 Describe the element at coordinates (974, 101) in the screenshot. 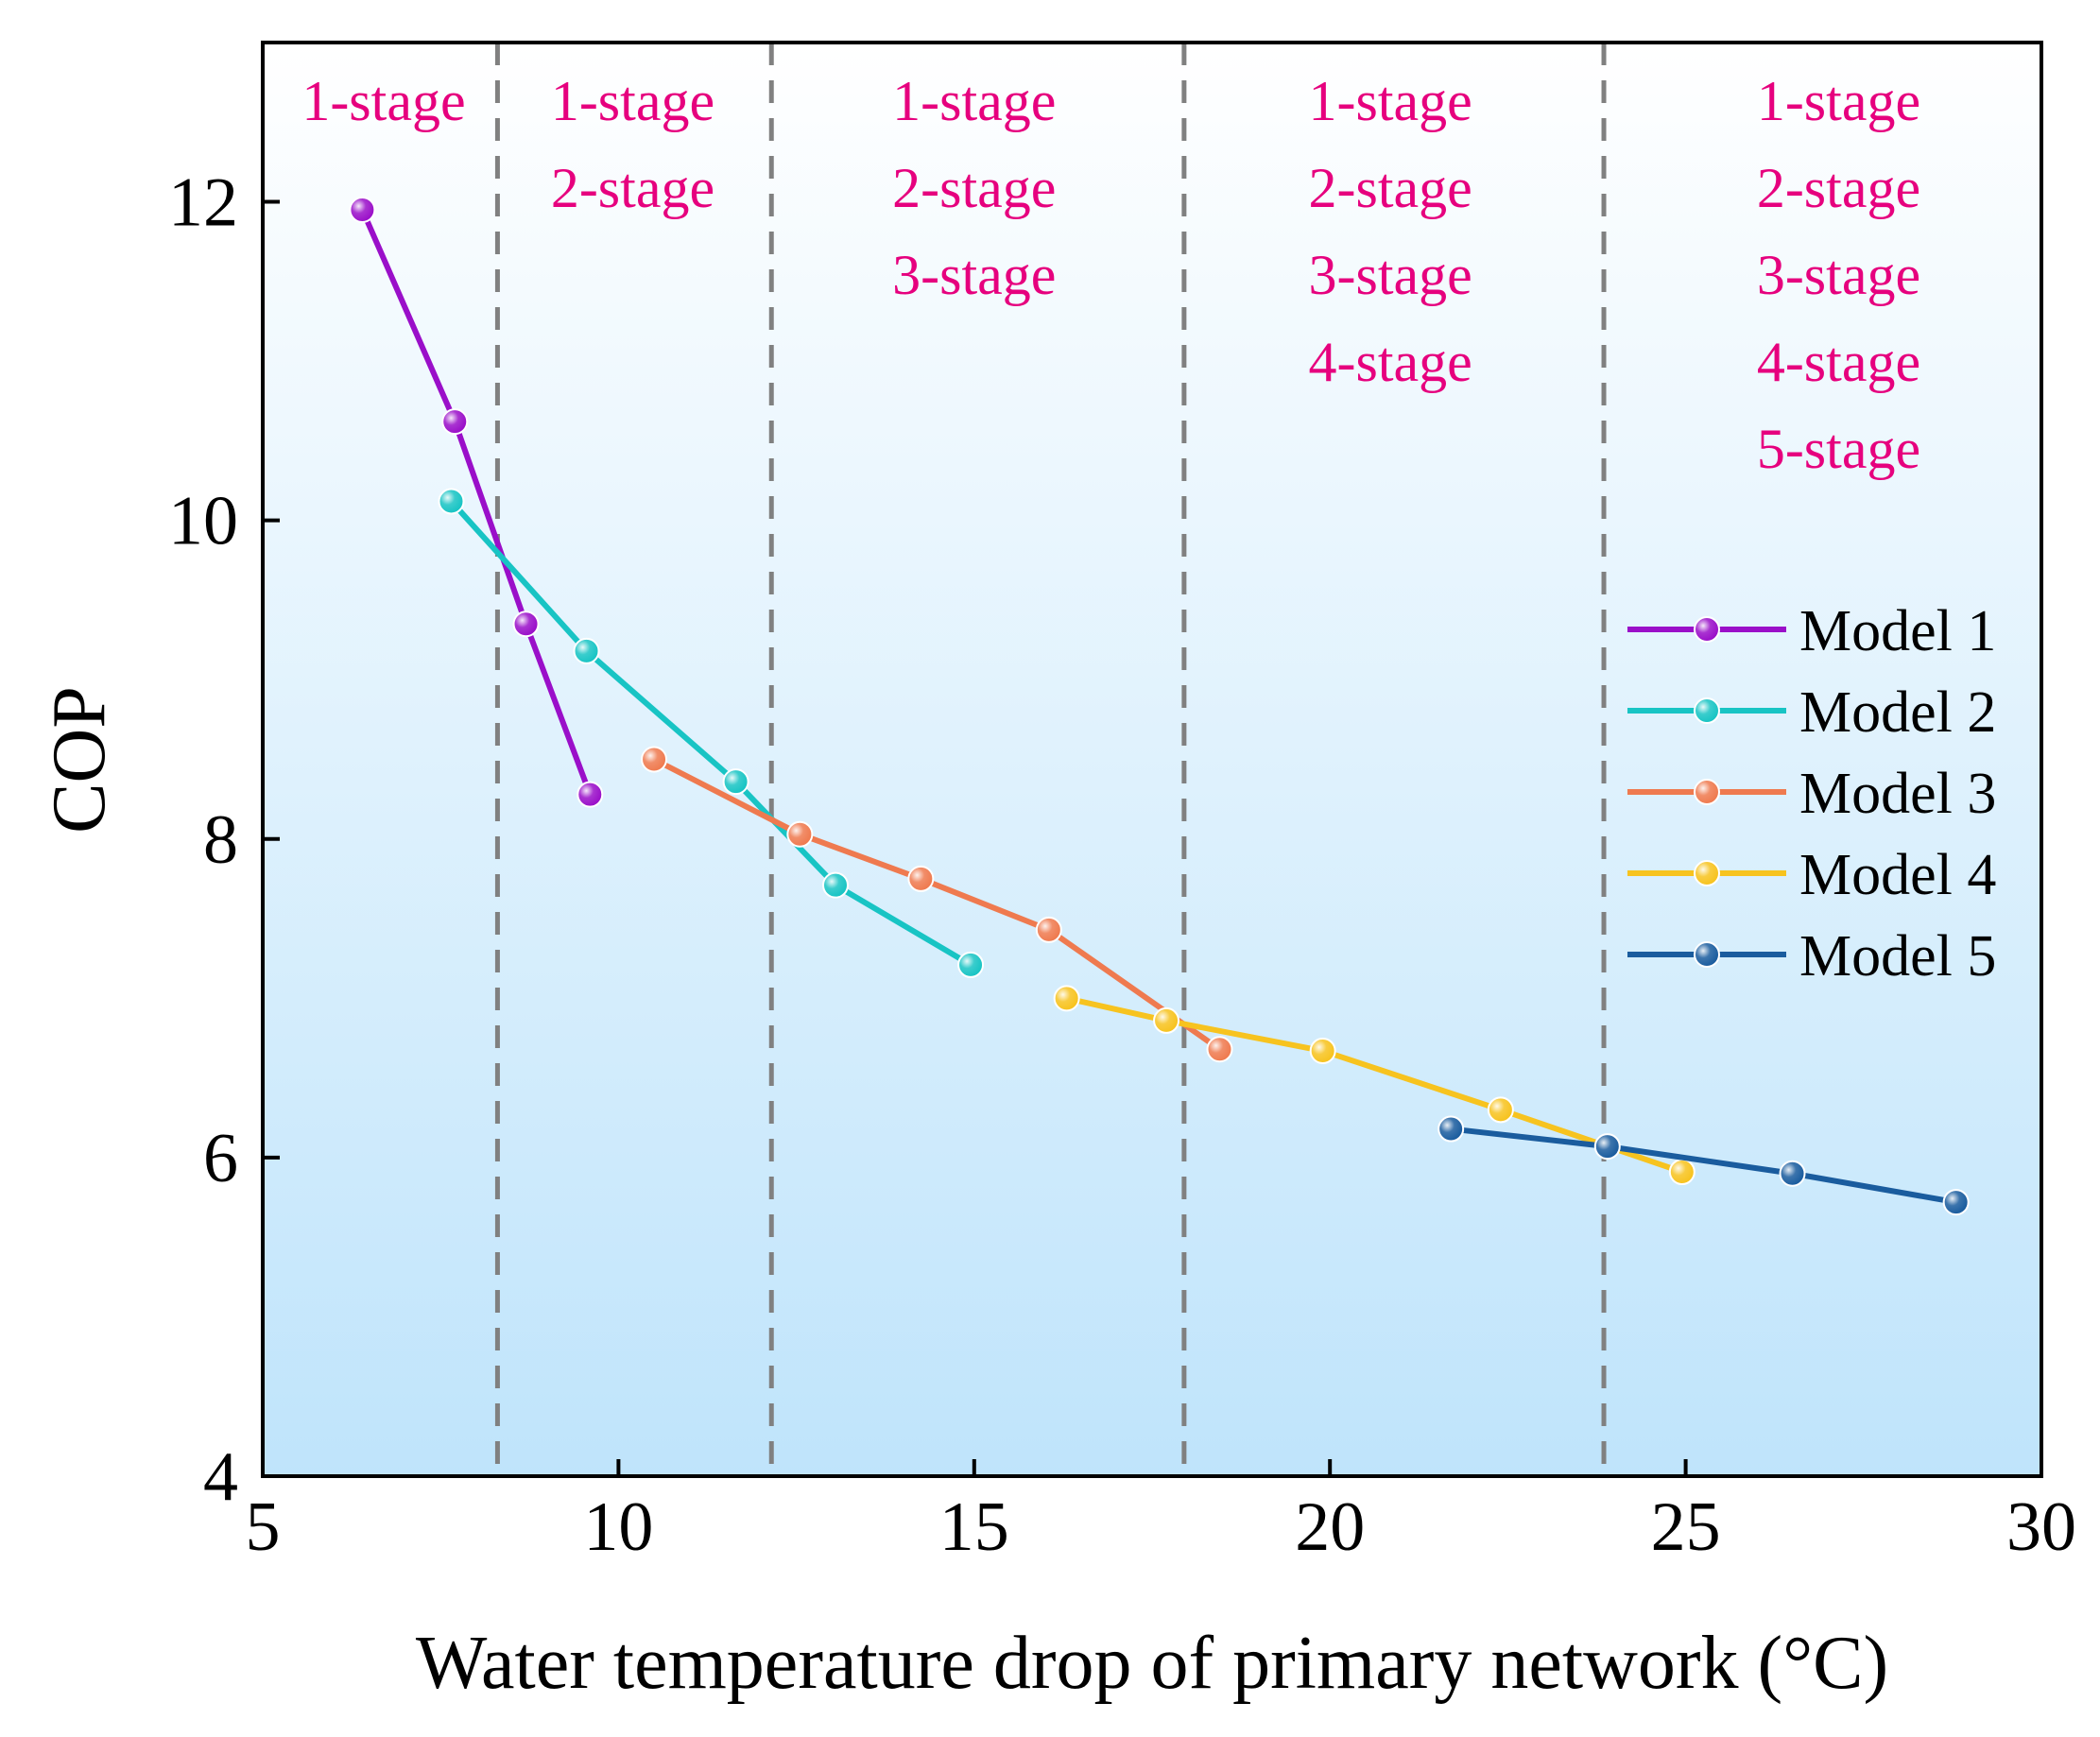

I see `zone-3-1-stage: 1-stage` at that location.